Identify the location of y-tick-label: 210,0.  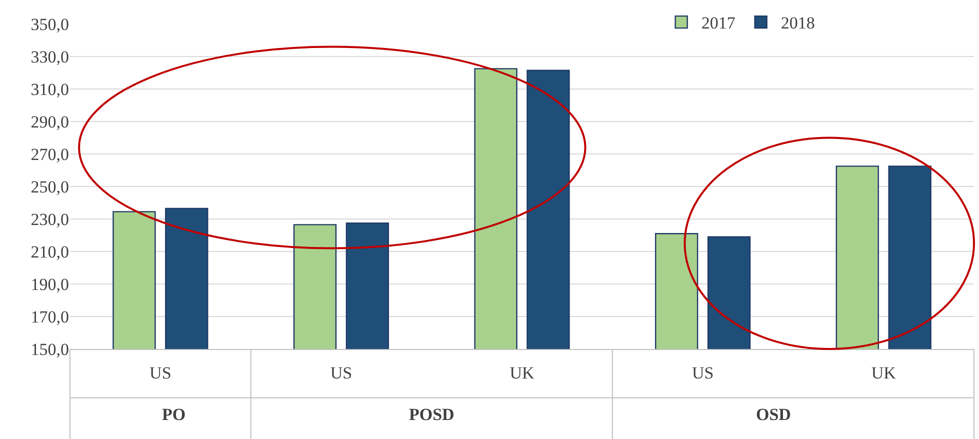
(49, 252).